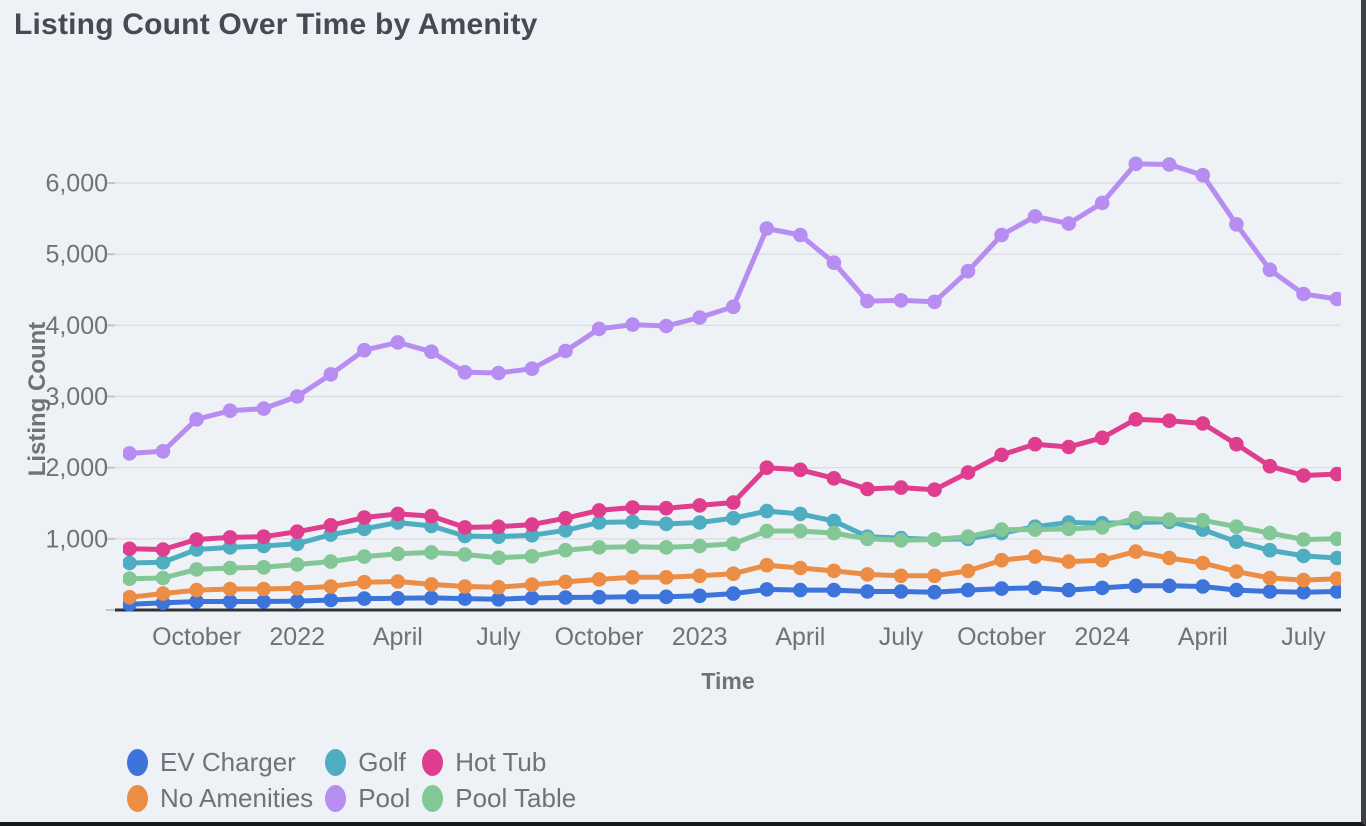 This screenshot has width=1366, height=826. What do you see at coordinates (516, 797) in the screenshot?
I see `legend-item-label: Pool Table` at bounding box center [516, 797].